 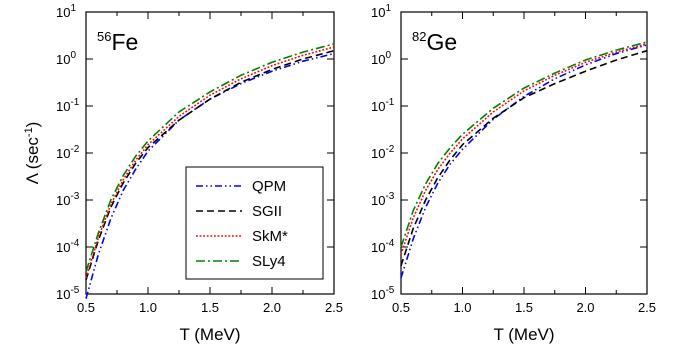 I want to click on legend-label: QPM, so click(x=269, y=186).